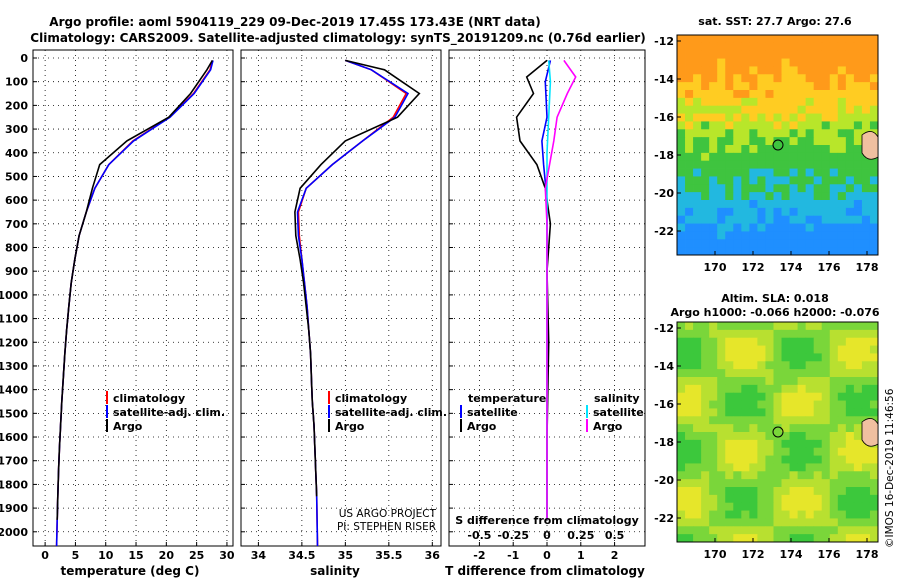 The width and height of the screenshot is (900, 580). Describe the element at coordinates (16, 82) in the screenshot. I see `depth-tick-label: 100` at that location.